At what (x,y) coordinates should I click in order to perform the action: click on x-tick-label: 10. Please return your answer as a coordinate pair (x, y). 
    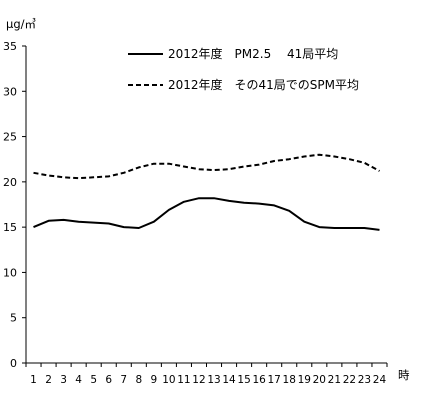
    Looking at the image, I should click on (168, 380).